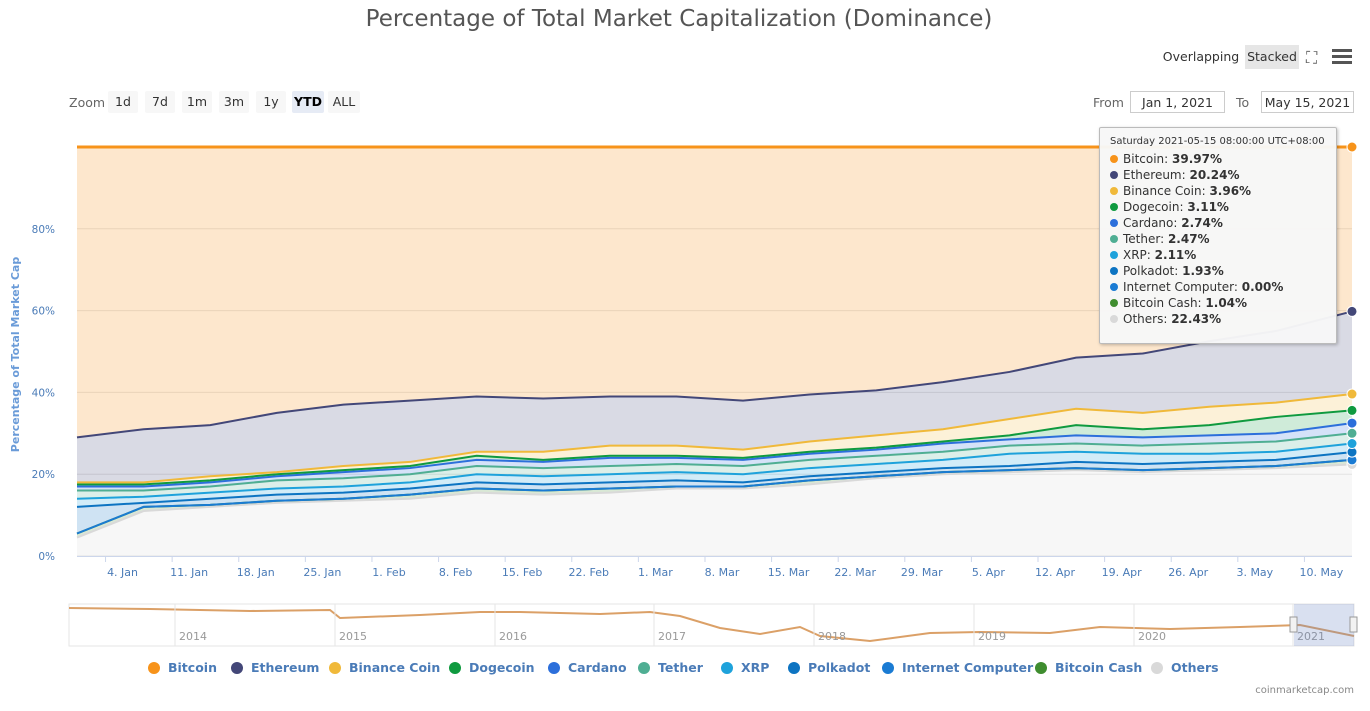 The height and width of the screenshot is (711, 1370). Describe the element at coordinates (672, 636) in the screenshot. I see `navigator-year-label: 2017` at that location.